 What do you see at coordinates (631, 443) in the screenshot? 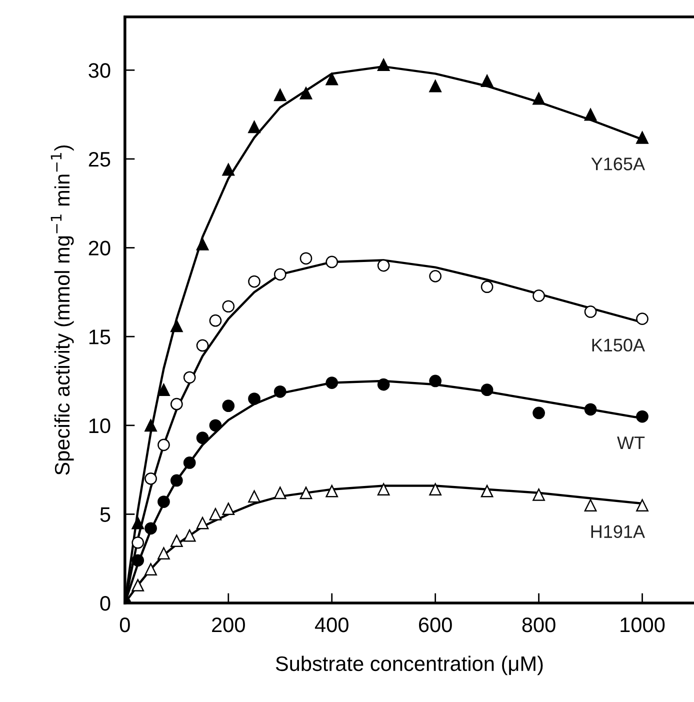
I see `series-label: WT` at bounding box center [631, 443].